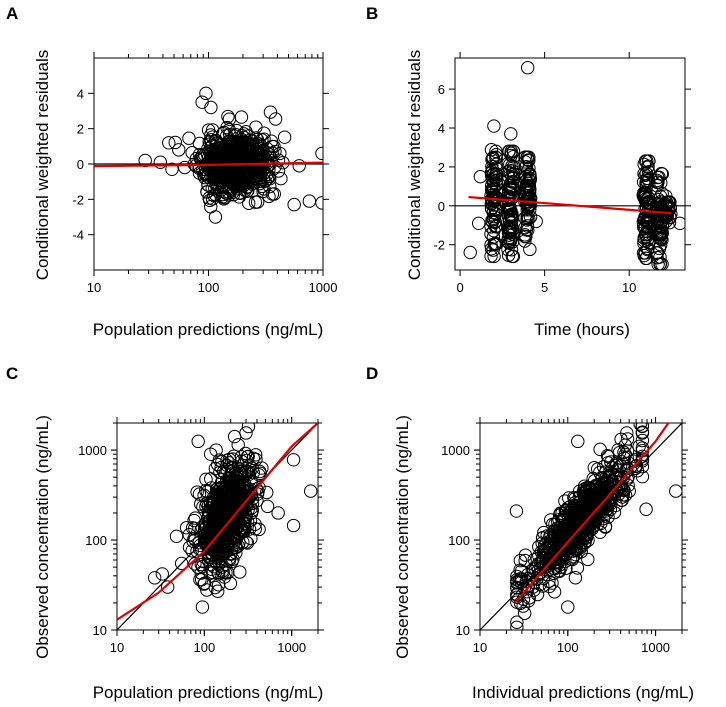  I want to click on panel-a-y-tick-label: 4, so click(80, 93).